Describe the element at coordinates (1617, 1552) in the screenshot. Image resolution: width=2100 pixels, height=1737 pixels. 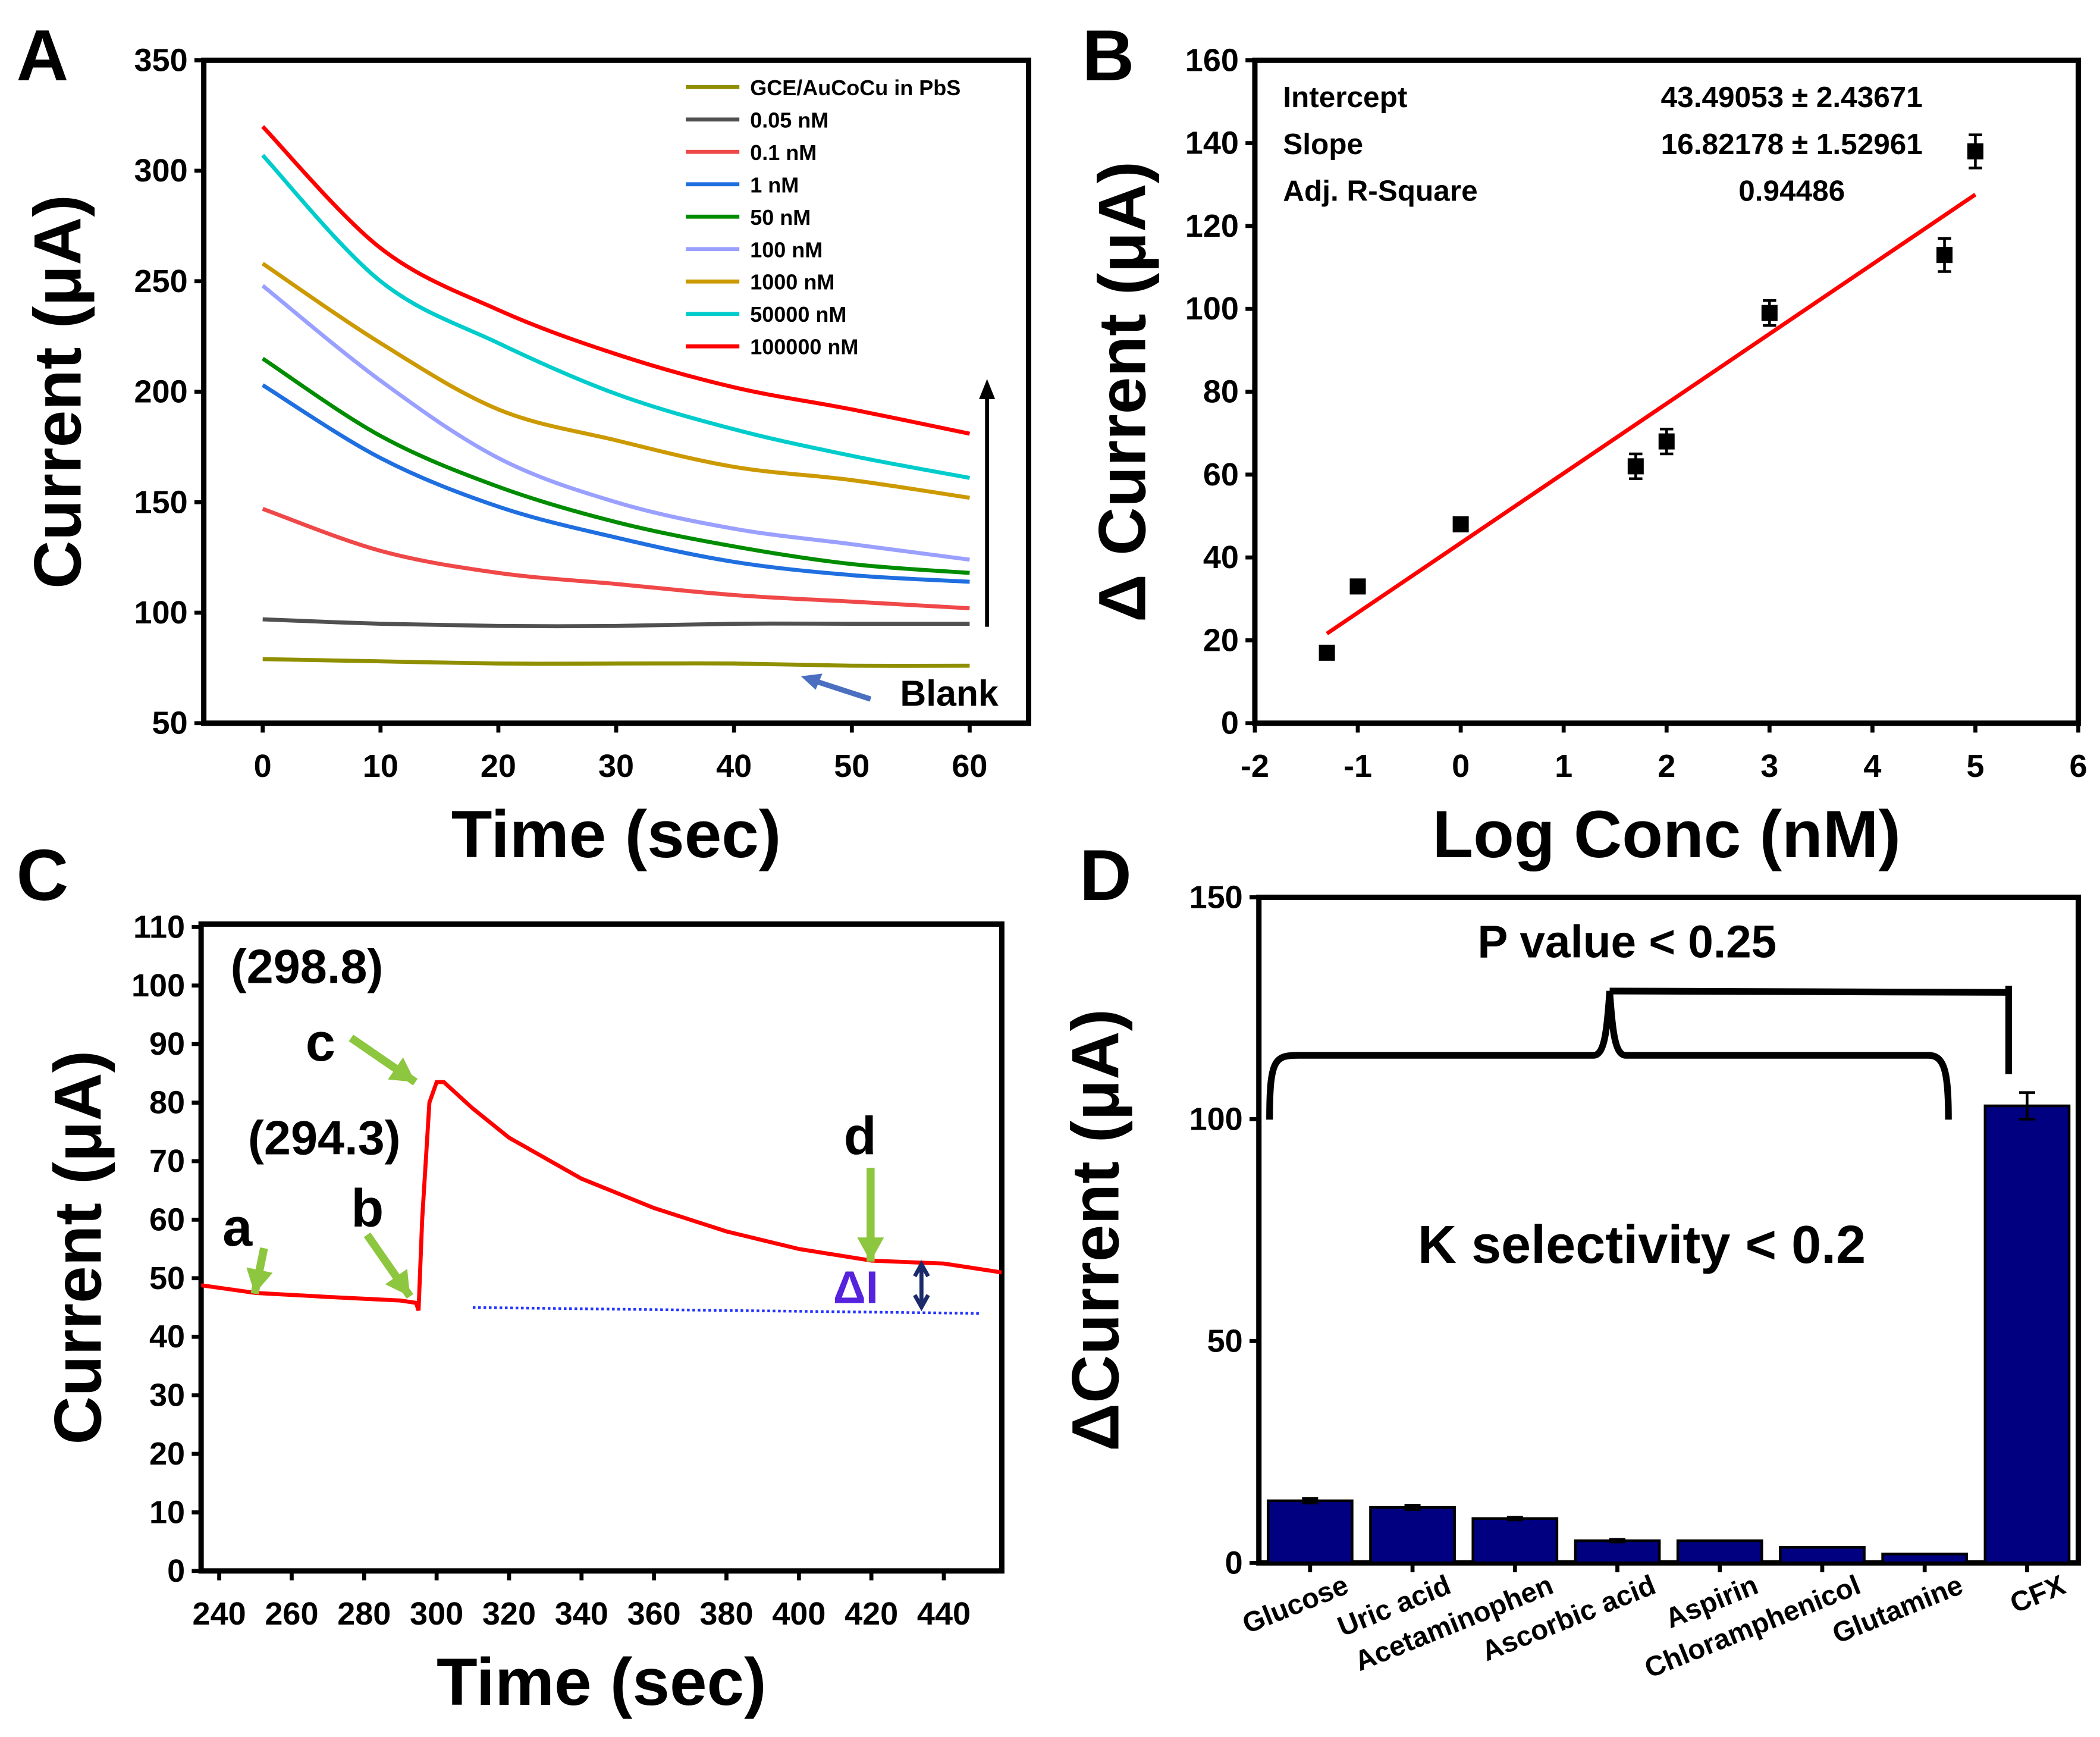
I see `bar-ascorbic-acid` at that location.